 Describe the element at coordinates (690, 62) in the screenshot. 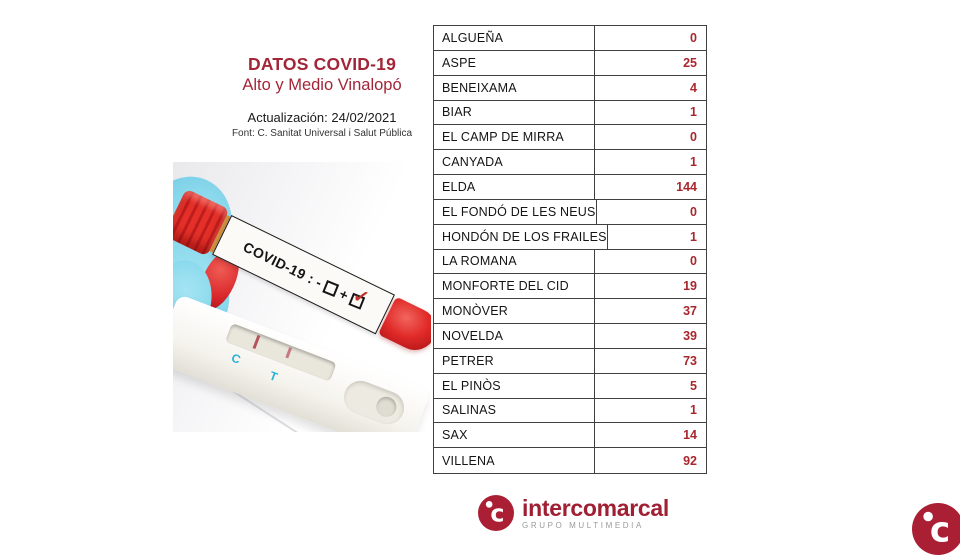

I see `case-count: 25` at that location.